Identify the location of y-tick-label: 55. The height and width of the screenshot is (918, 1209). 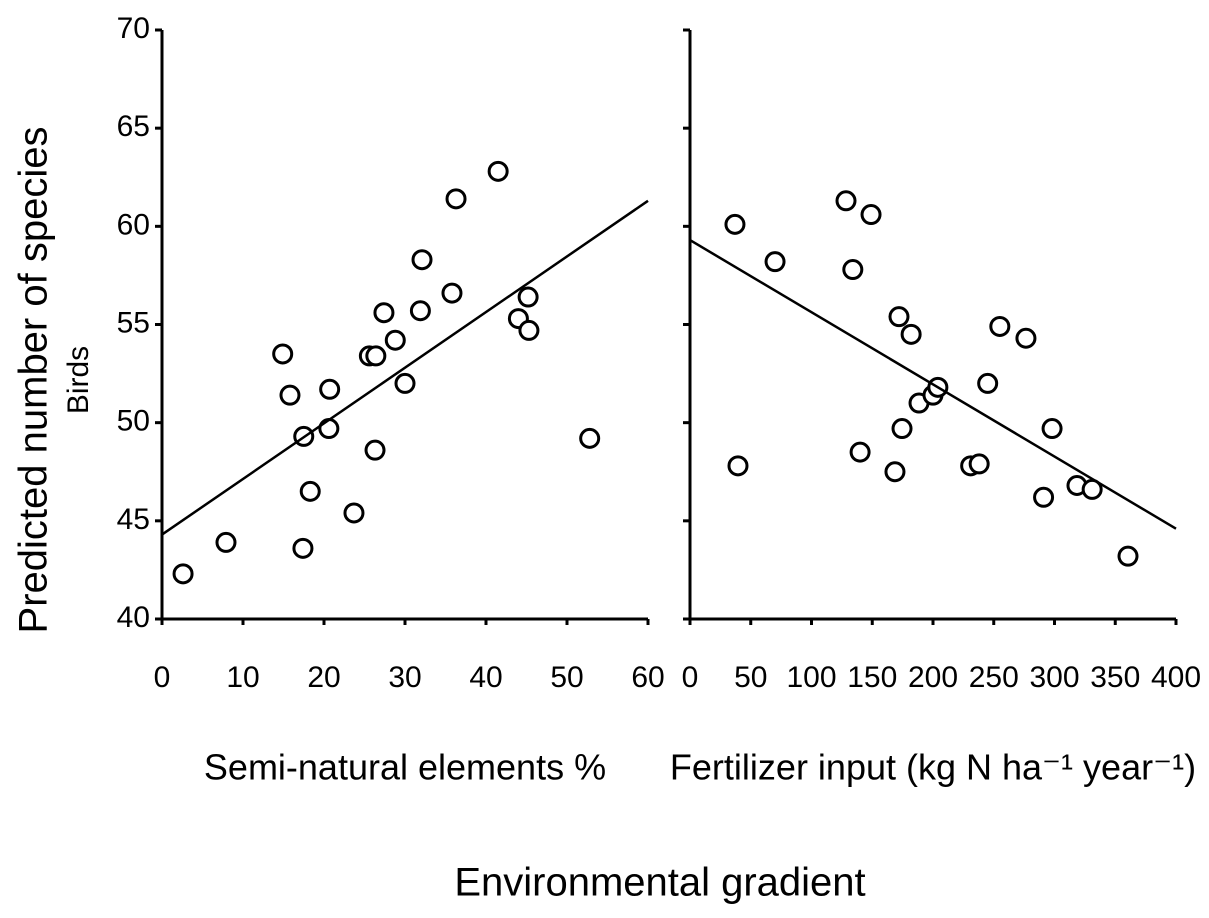
(133, 322).